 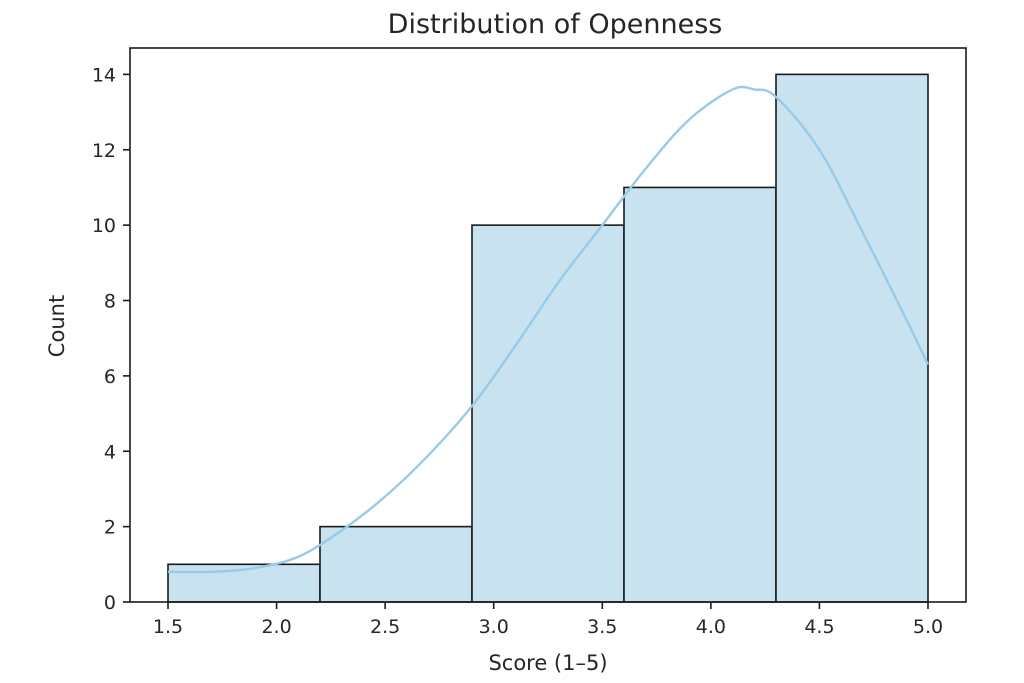 What do you see at coordinates (602, 627) in the screenshot?
I see `x-tick-label-5: 3.5` at bounding box center [602, 627].